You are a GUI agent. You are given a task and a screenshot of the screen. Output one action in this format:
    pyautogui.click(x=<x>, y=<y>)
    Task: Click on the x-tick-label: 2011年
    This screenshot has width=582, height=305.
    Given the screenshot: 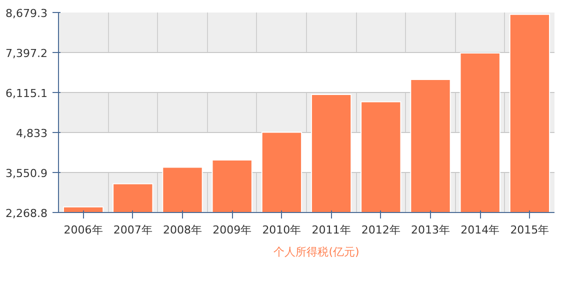 What is the action you would take?
    pyautogui.click(x=331, y=230)
    